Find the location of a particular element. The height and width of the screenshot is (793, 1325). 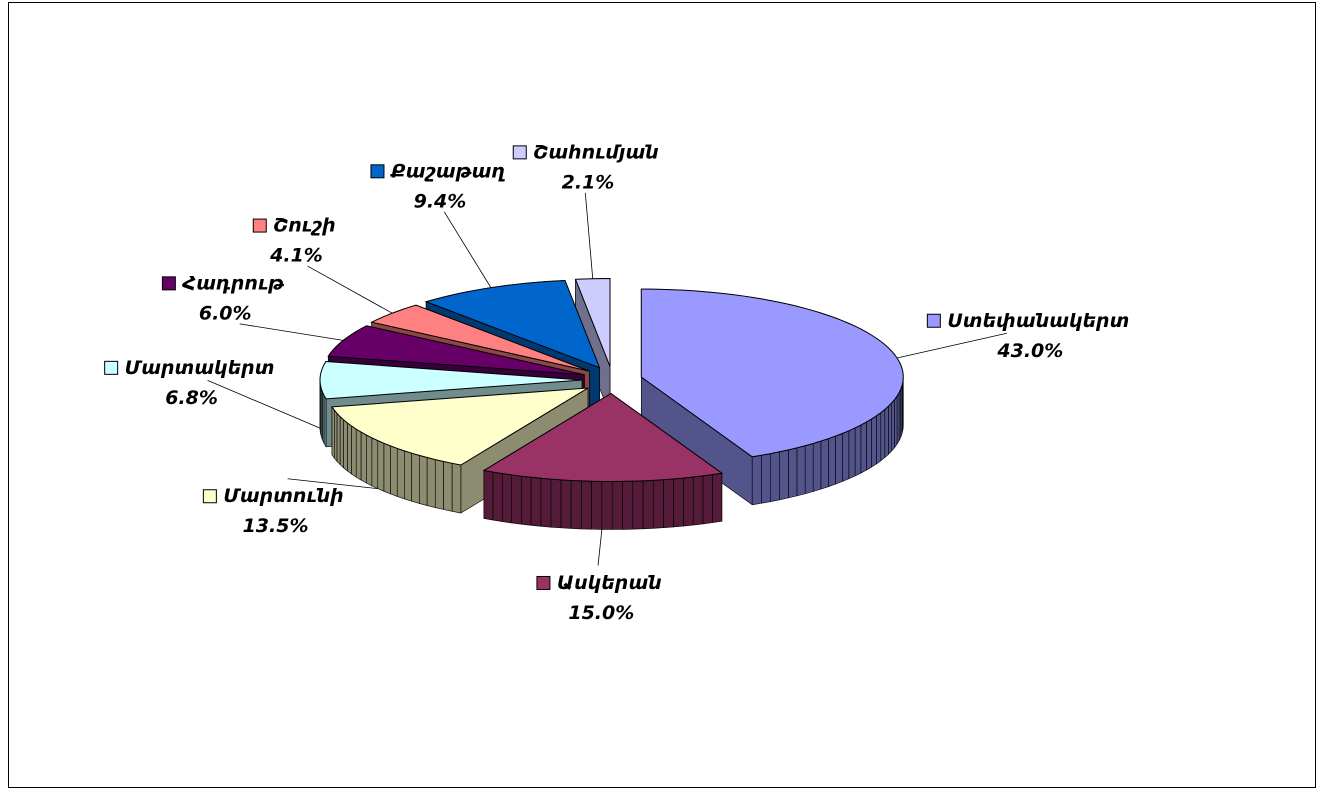

slice-label: Ստեփանակերտ is located at coordinates (1038, 321).